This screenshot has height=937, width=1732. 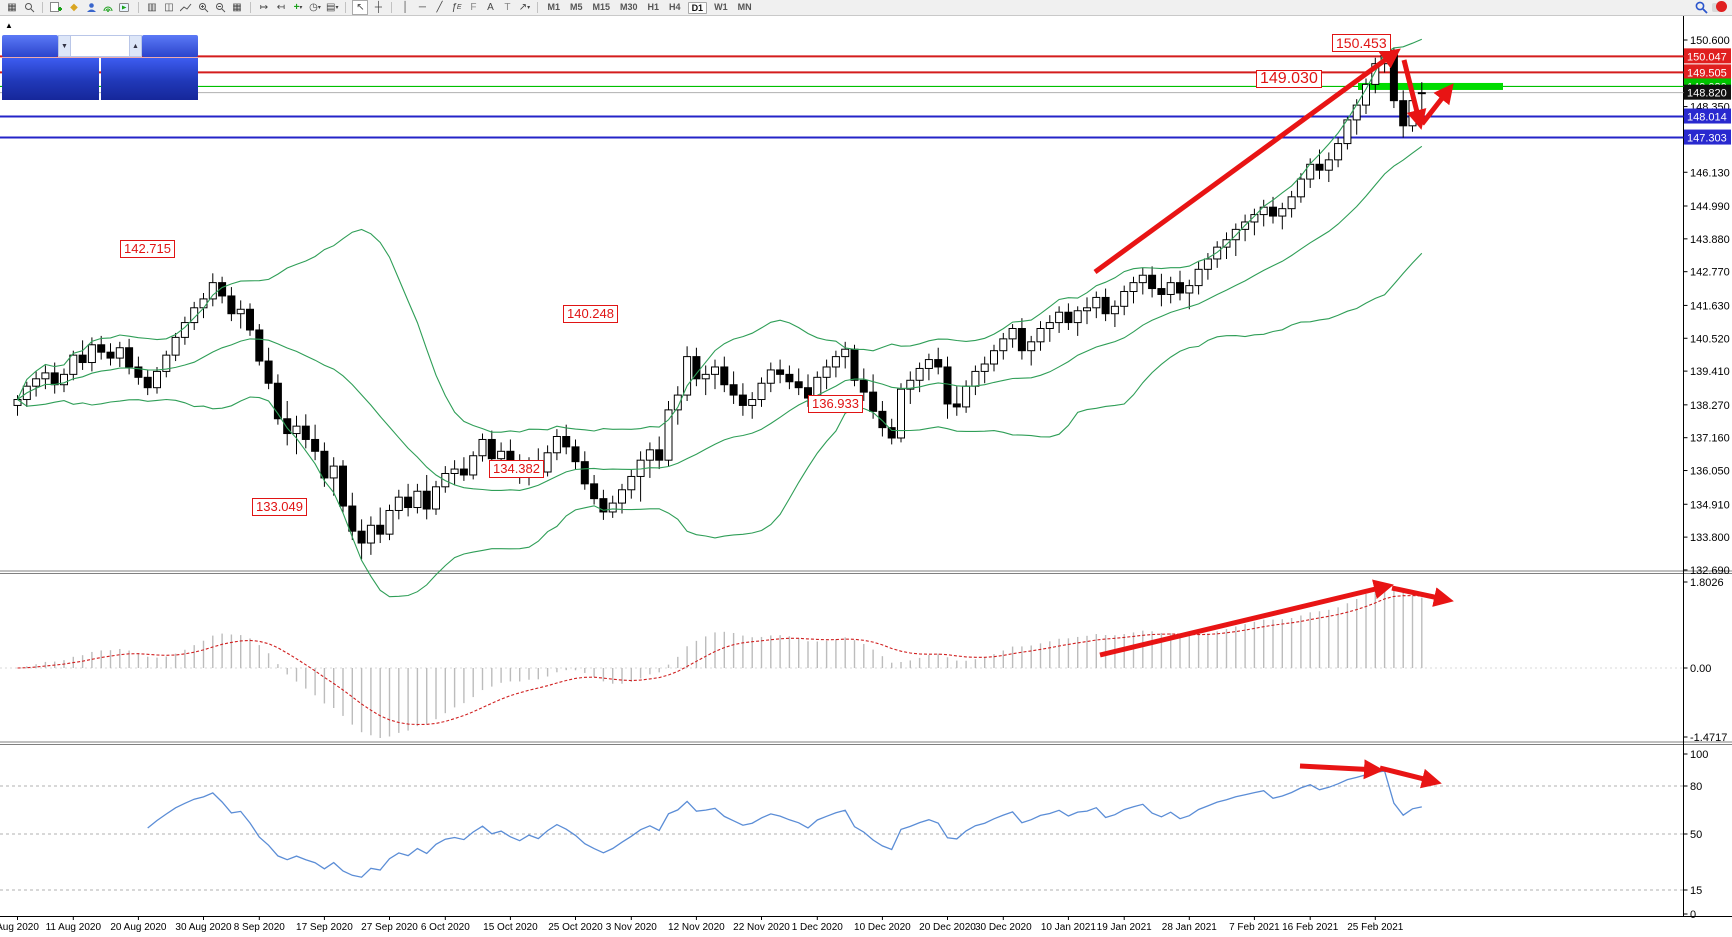 What do you see at coordinates (203, 927) in the screenshot?
I see `svg-text: 30 Aug 2020` at bounding box center [203, 927].